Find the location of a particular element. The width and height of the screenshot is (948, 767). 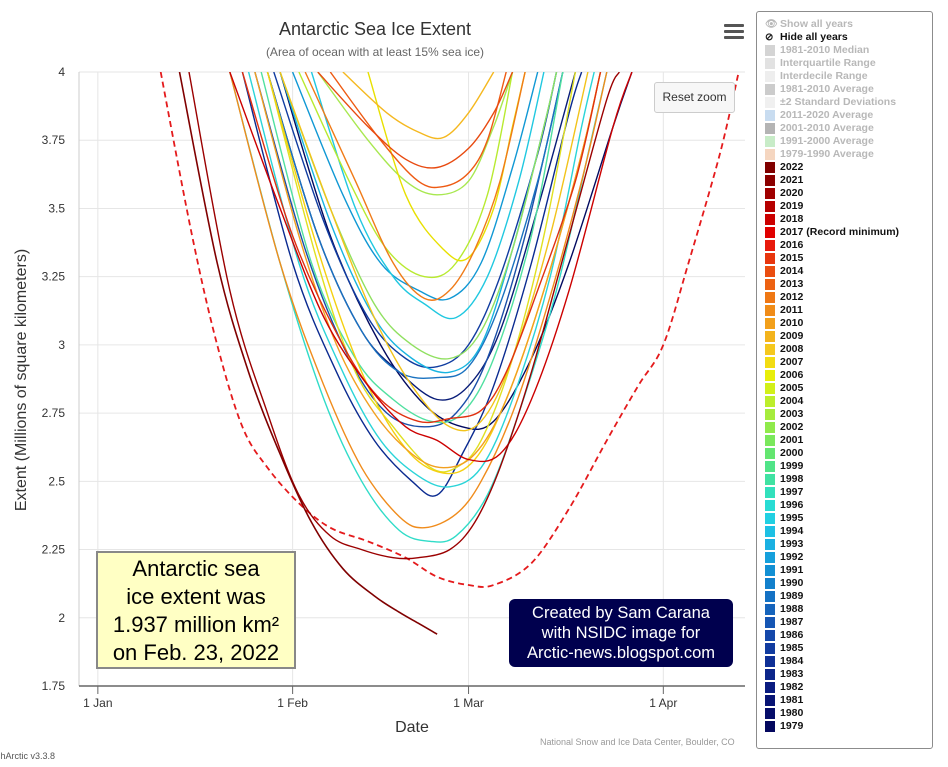

legend-label: 1981-2010 Average is located at coordinates (827, 89).